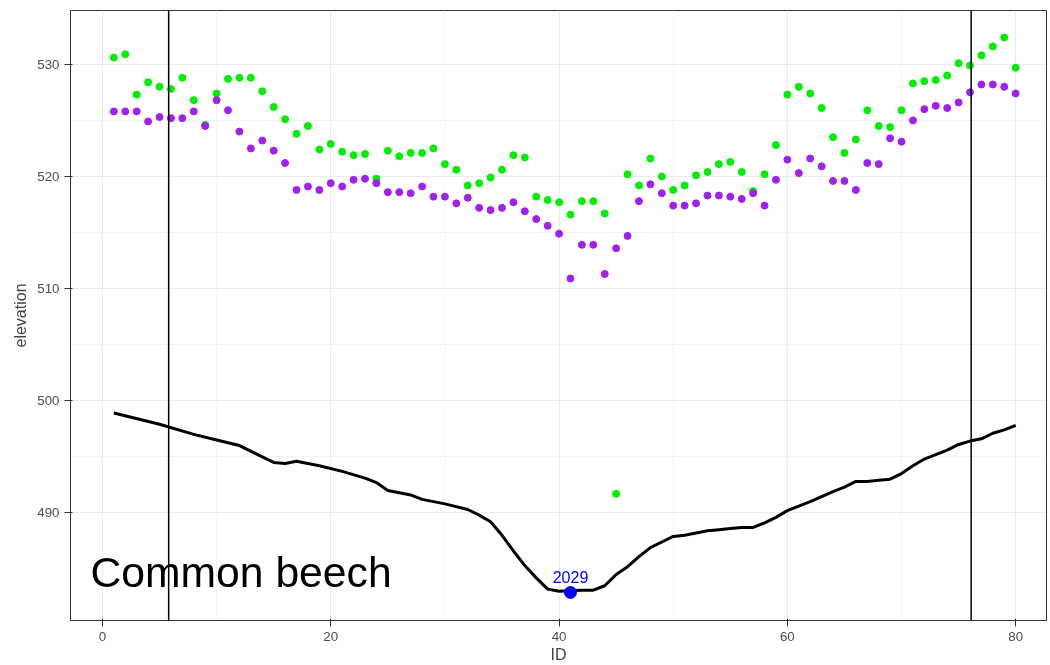 The width and height of the screenshot is (1050, 665). What do you see at coordinates (558, 654) in the screenshot?
I see `x-axis-title: ID` at bounding box center [558, 654].